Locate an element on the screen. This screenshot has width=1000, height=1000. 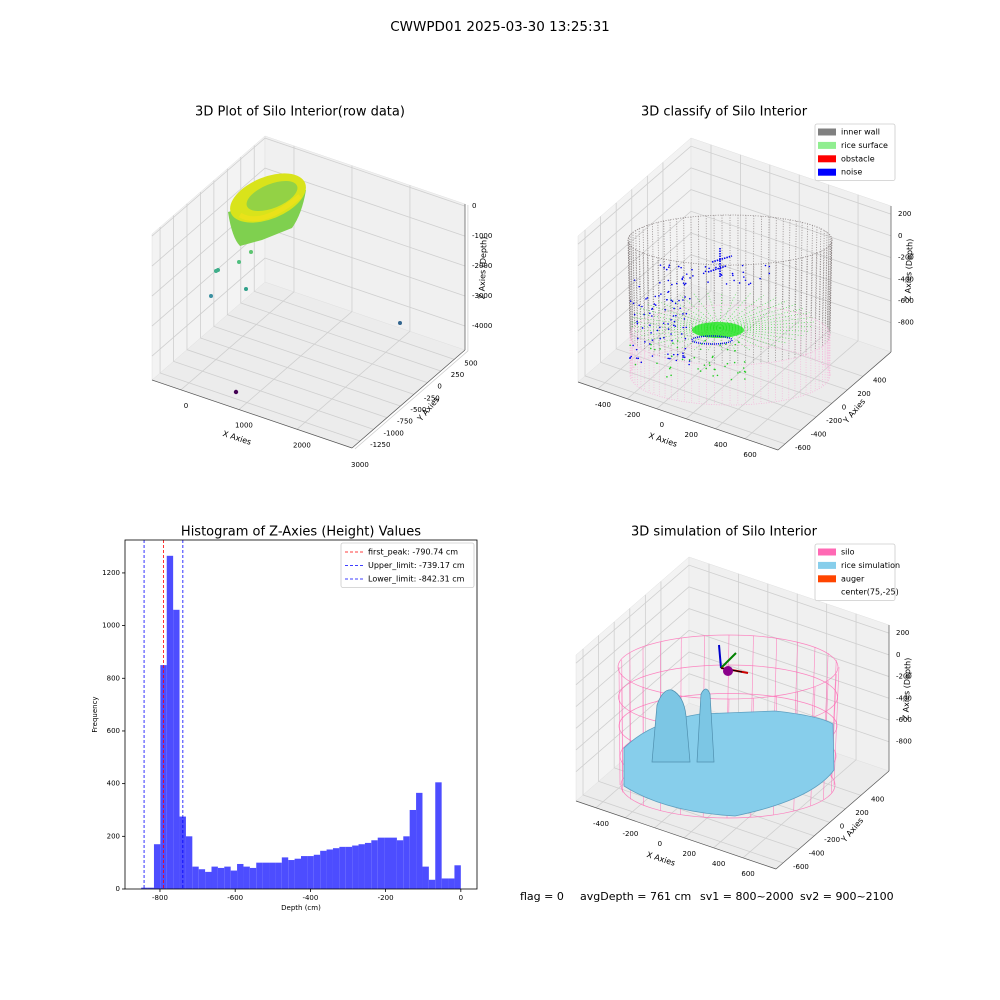
z-tick-label: -800 is located at coordinates (904, 742).